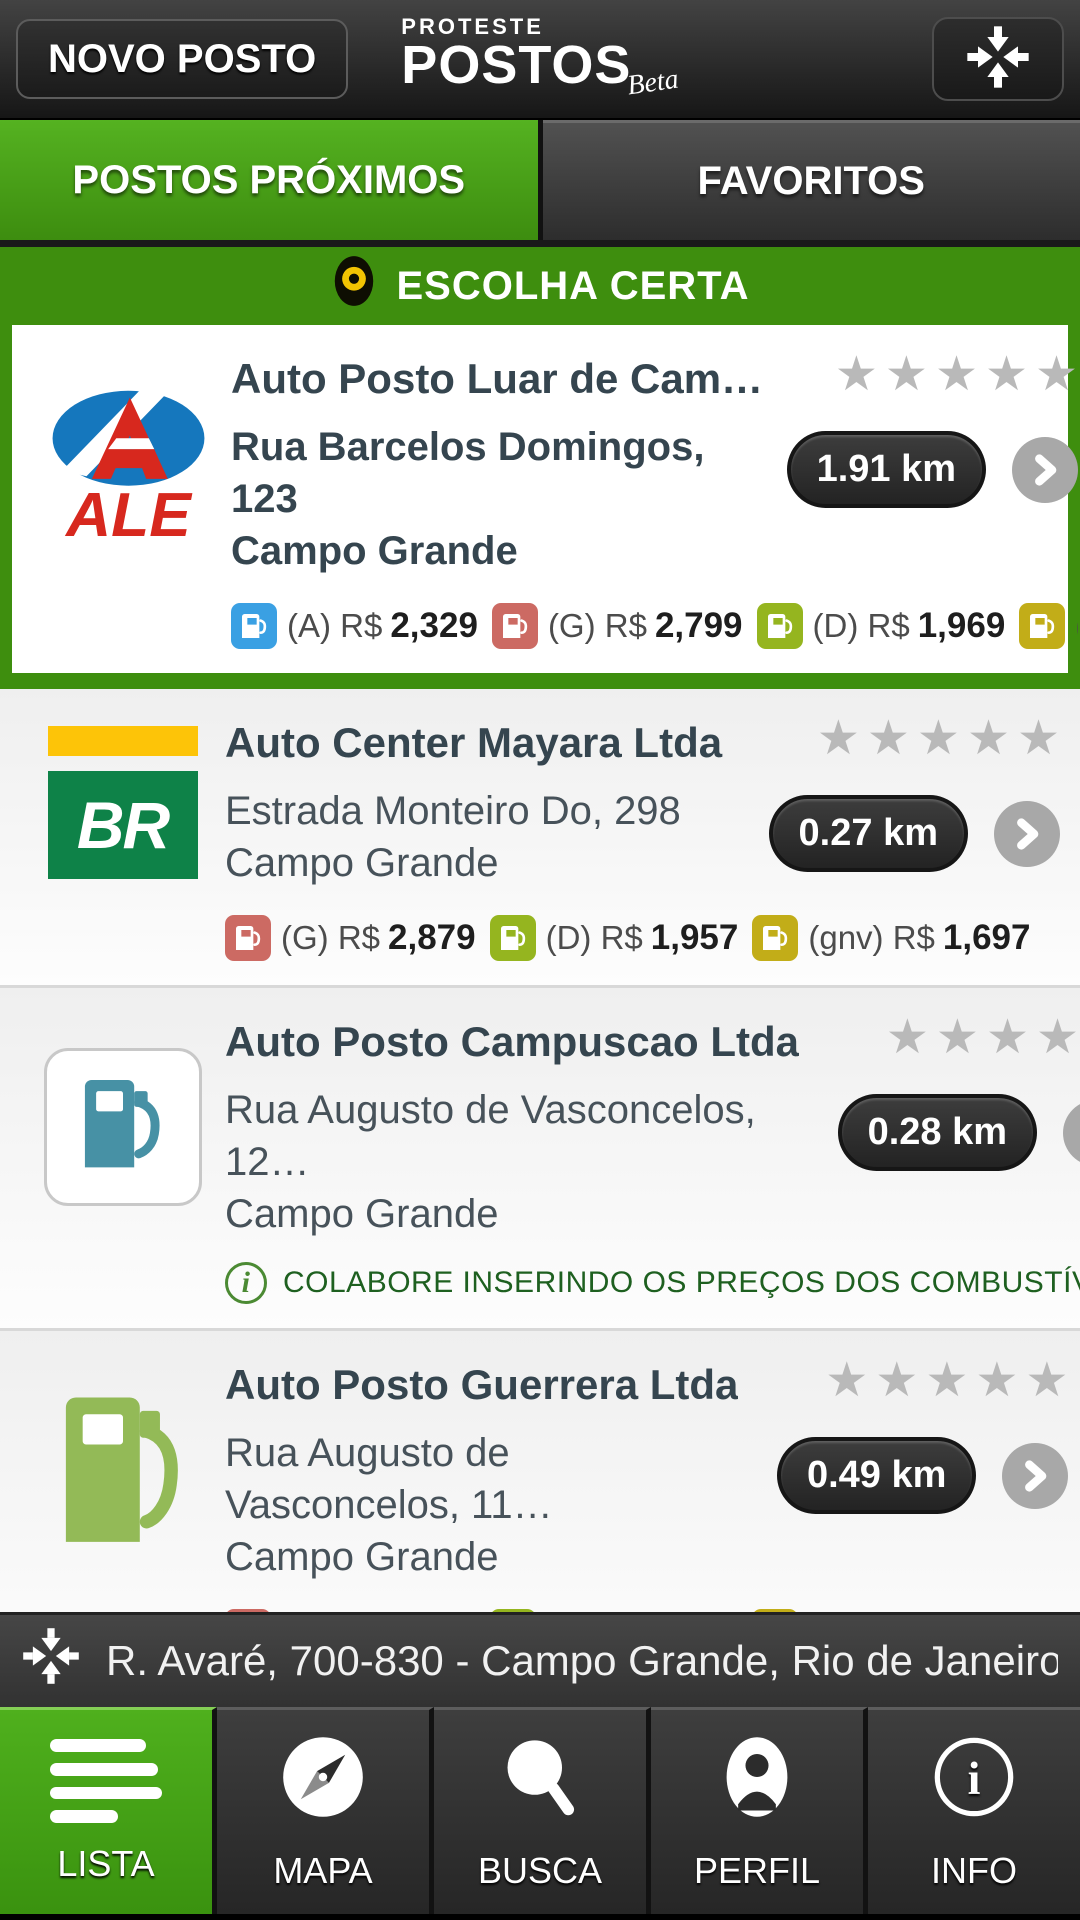  What do you see at coordinates (123, 824) in the screenshot?
I see `br-logo-text: BR` at bounding box center [123, 824].